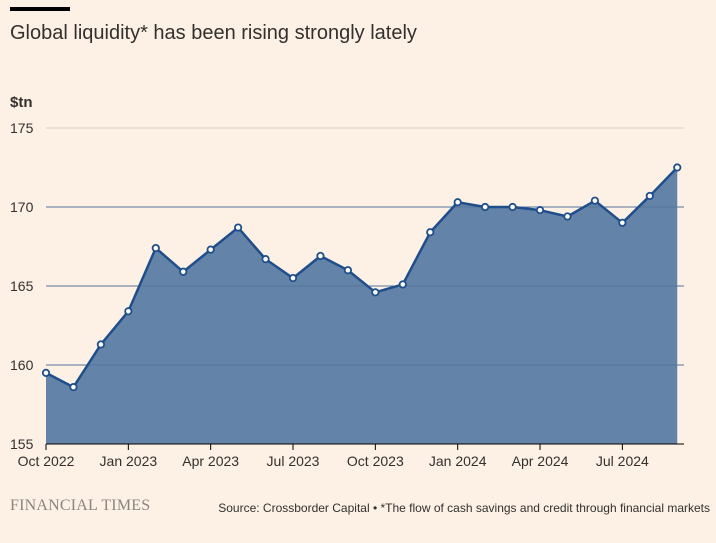 The width and height of the screenshot is (716, 543). What do you see at coordinates (21, 102) in the screenshot?
I see `y-axis-label: $tn` at bounding box center [21, 102].